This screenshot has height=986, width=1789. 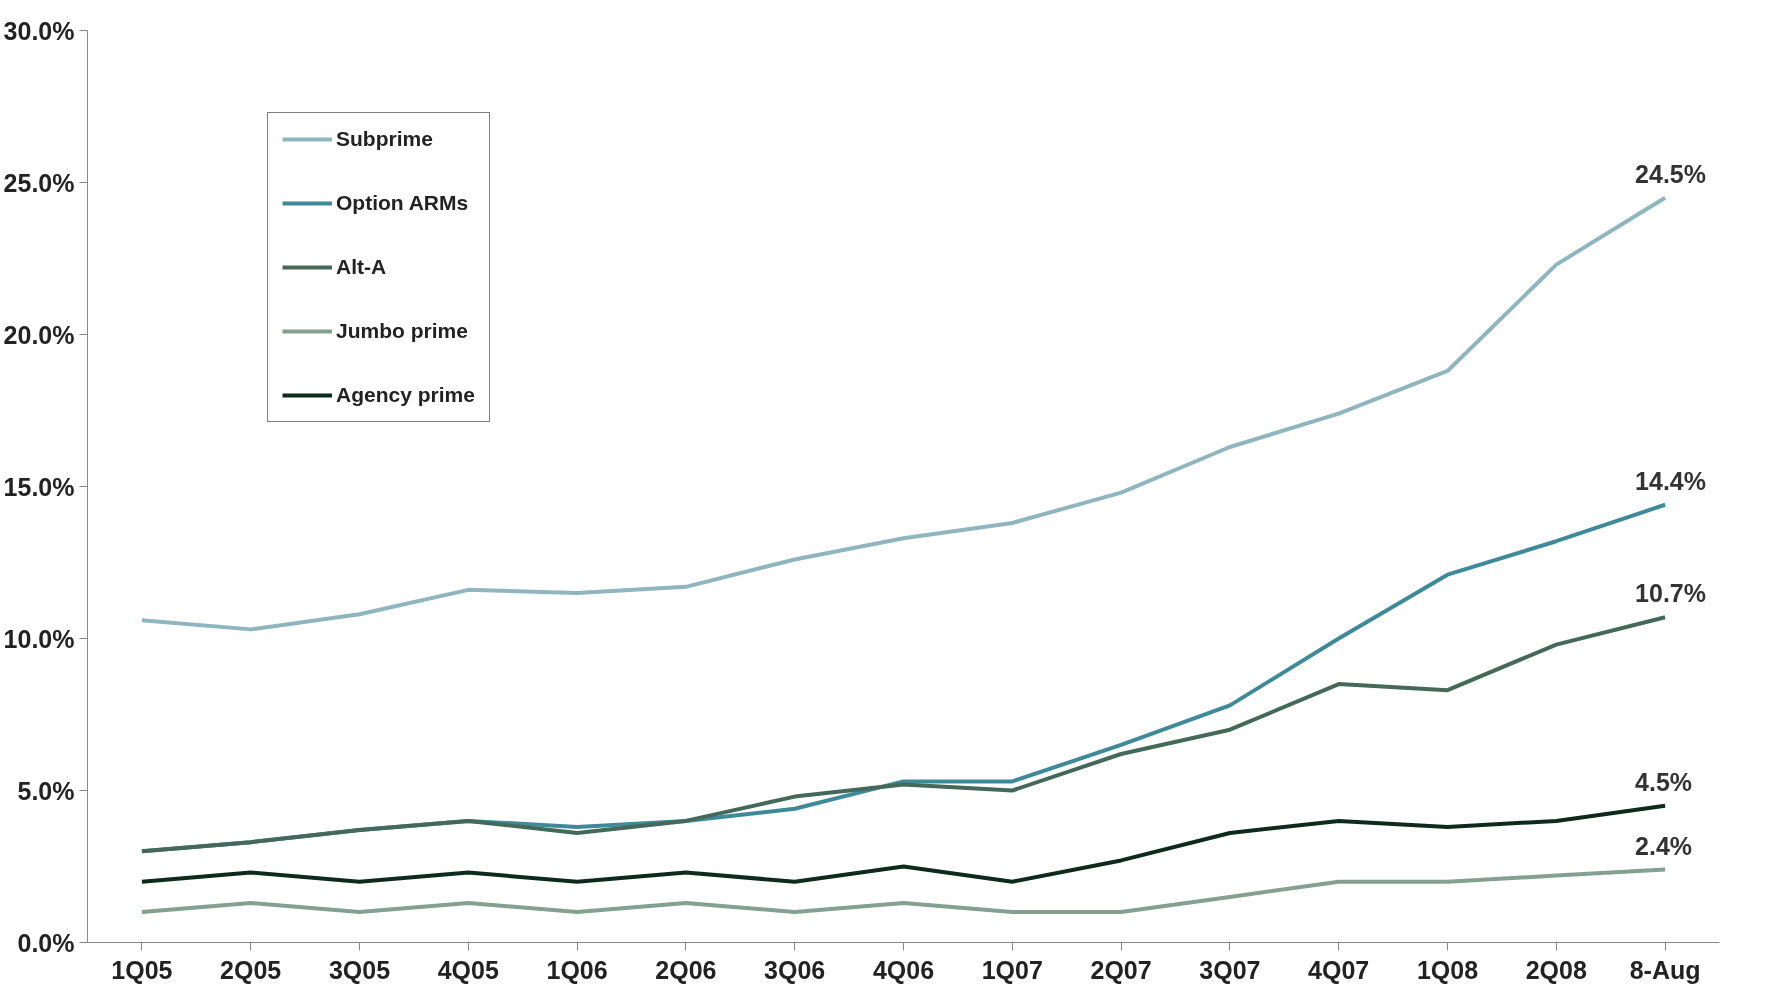 What do you see at coordinates (46, 790) in the screenshot?
I see `y-tick-label: 5.0%` at bounding box center [46, 790].